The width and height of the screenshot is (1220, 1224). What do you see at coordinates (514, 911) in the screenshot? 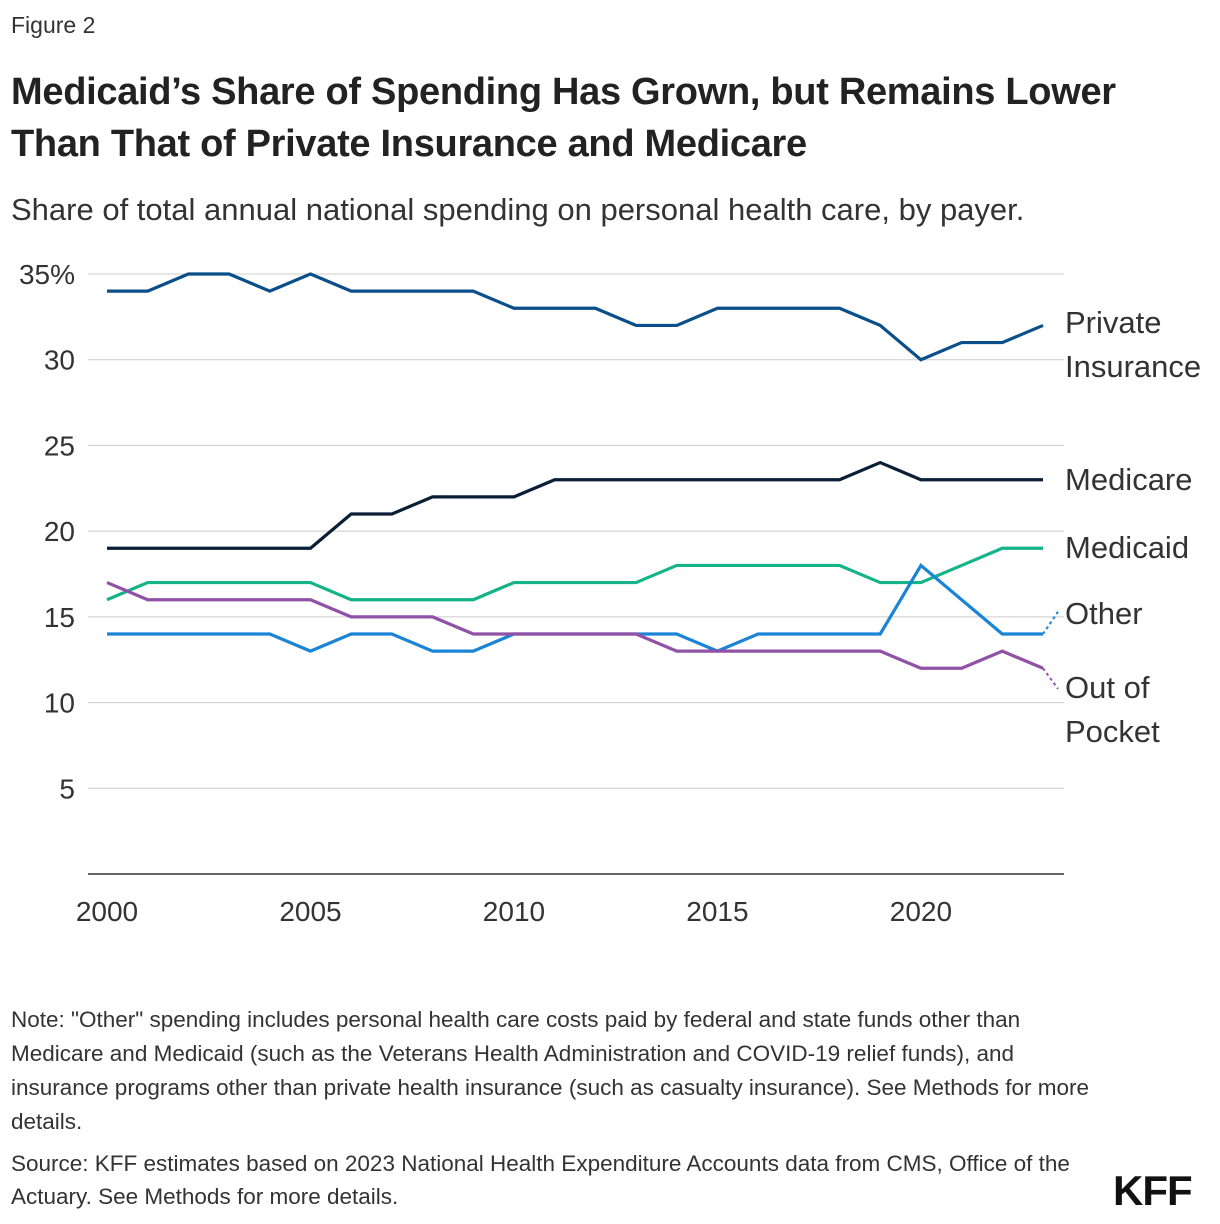
I see `x-tick-label: 2010` at bounding box center [514, 911].